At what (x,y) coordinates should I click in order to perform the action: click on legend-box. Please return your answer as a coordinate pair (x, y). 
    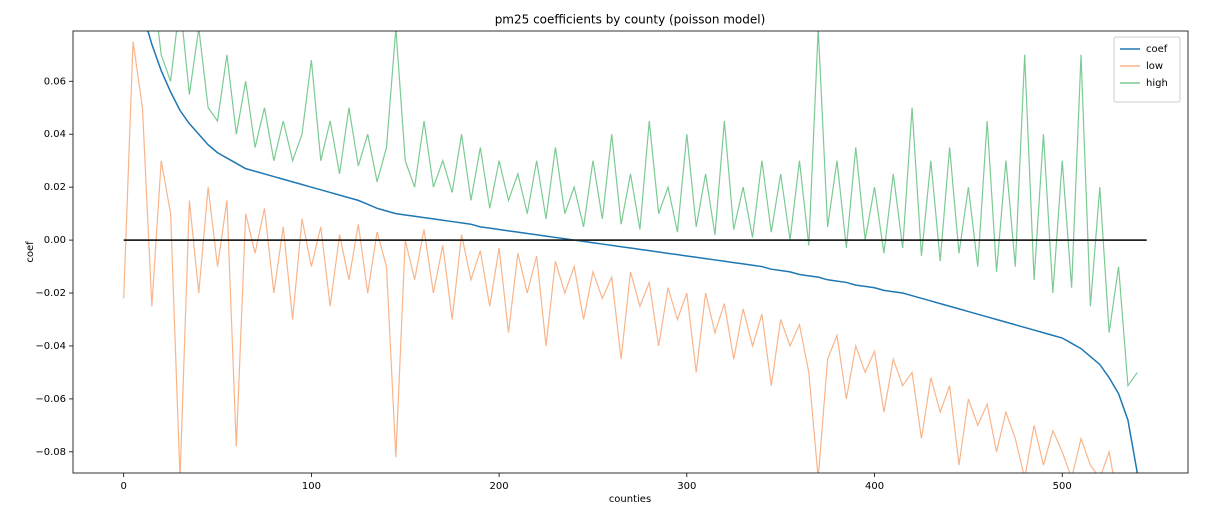
    Looking at the image, I should click on (1147, 69).